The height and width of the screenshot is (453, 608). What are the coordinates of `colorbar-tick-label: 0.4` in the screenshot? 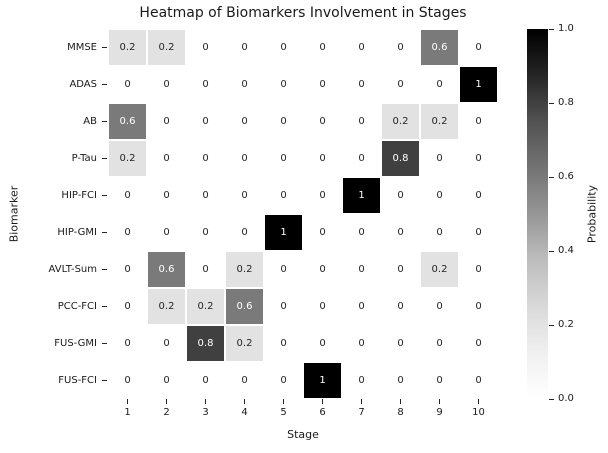 It's located at (566, 250).